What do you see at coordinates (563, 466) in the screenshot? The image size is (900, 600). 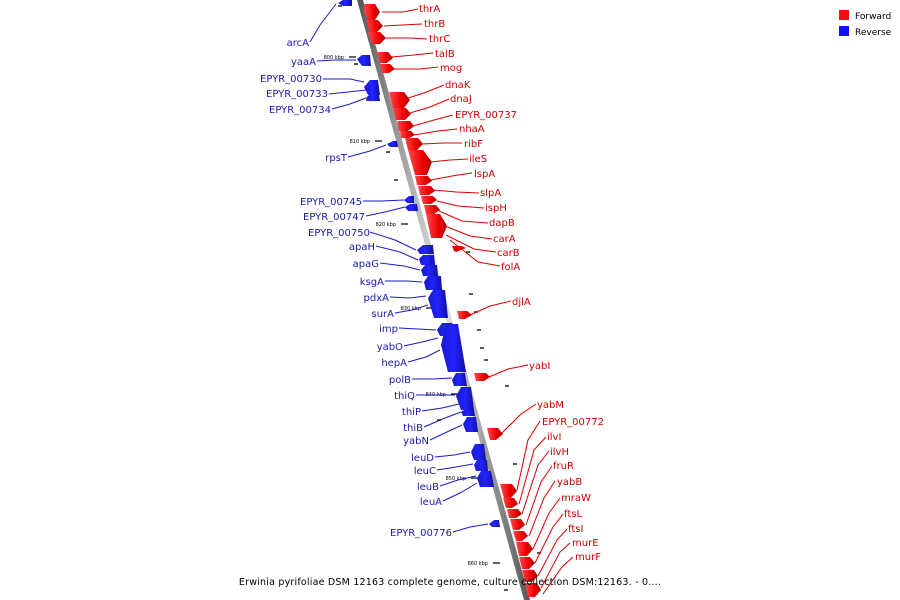 I see `gene-label-forward: fruR` at bounding box center [563, 466].